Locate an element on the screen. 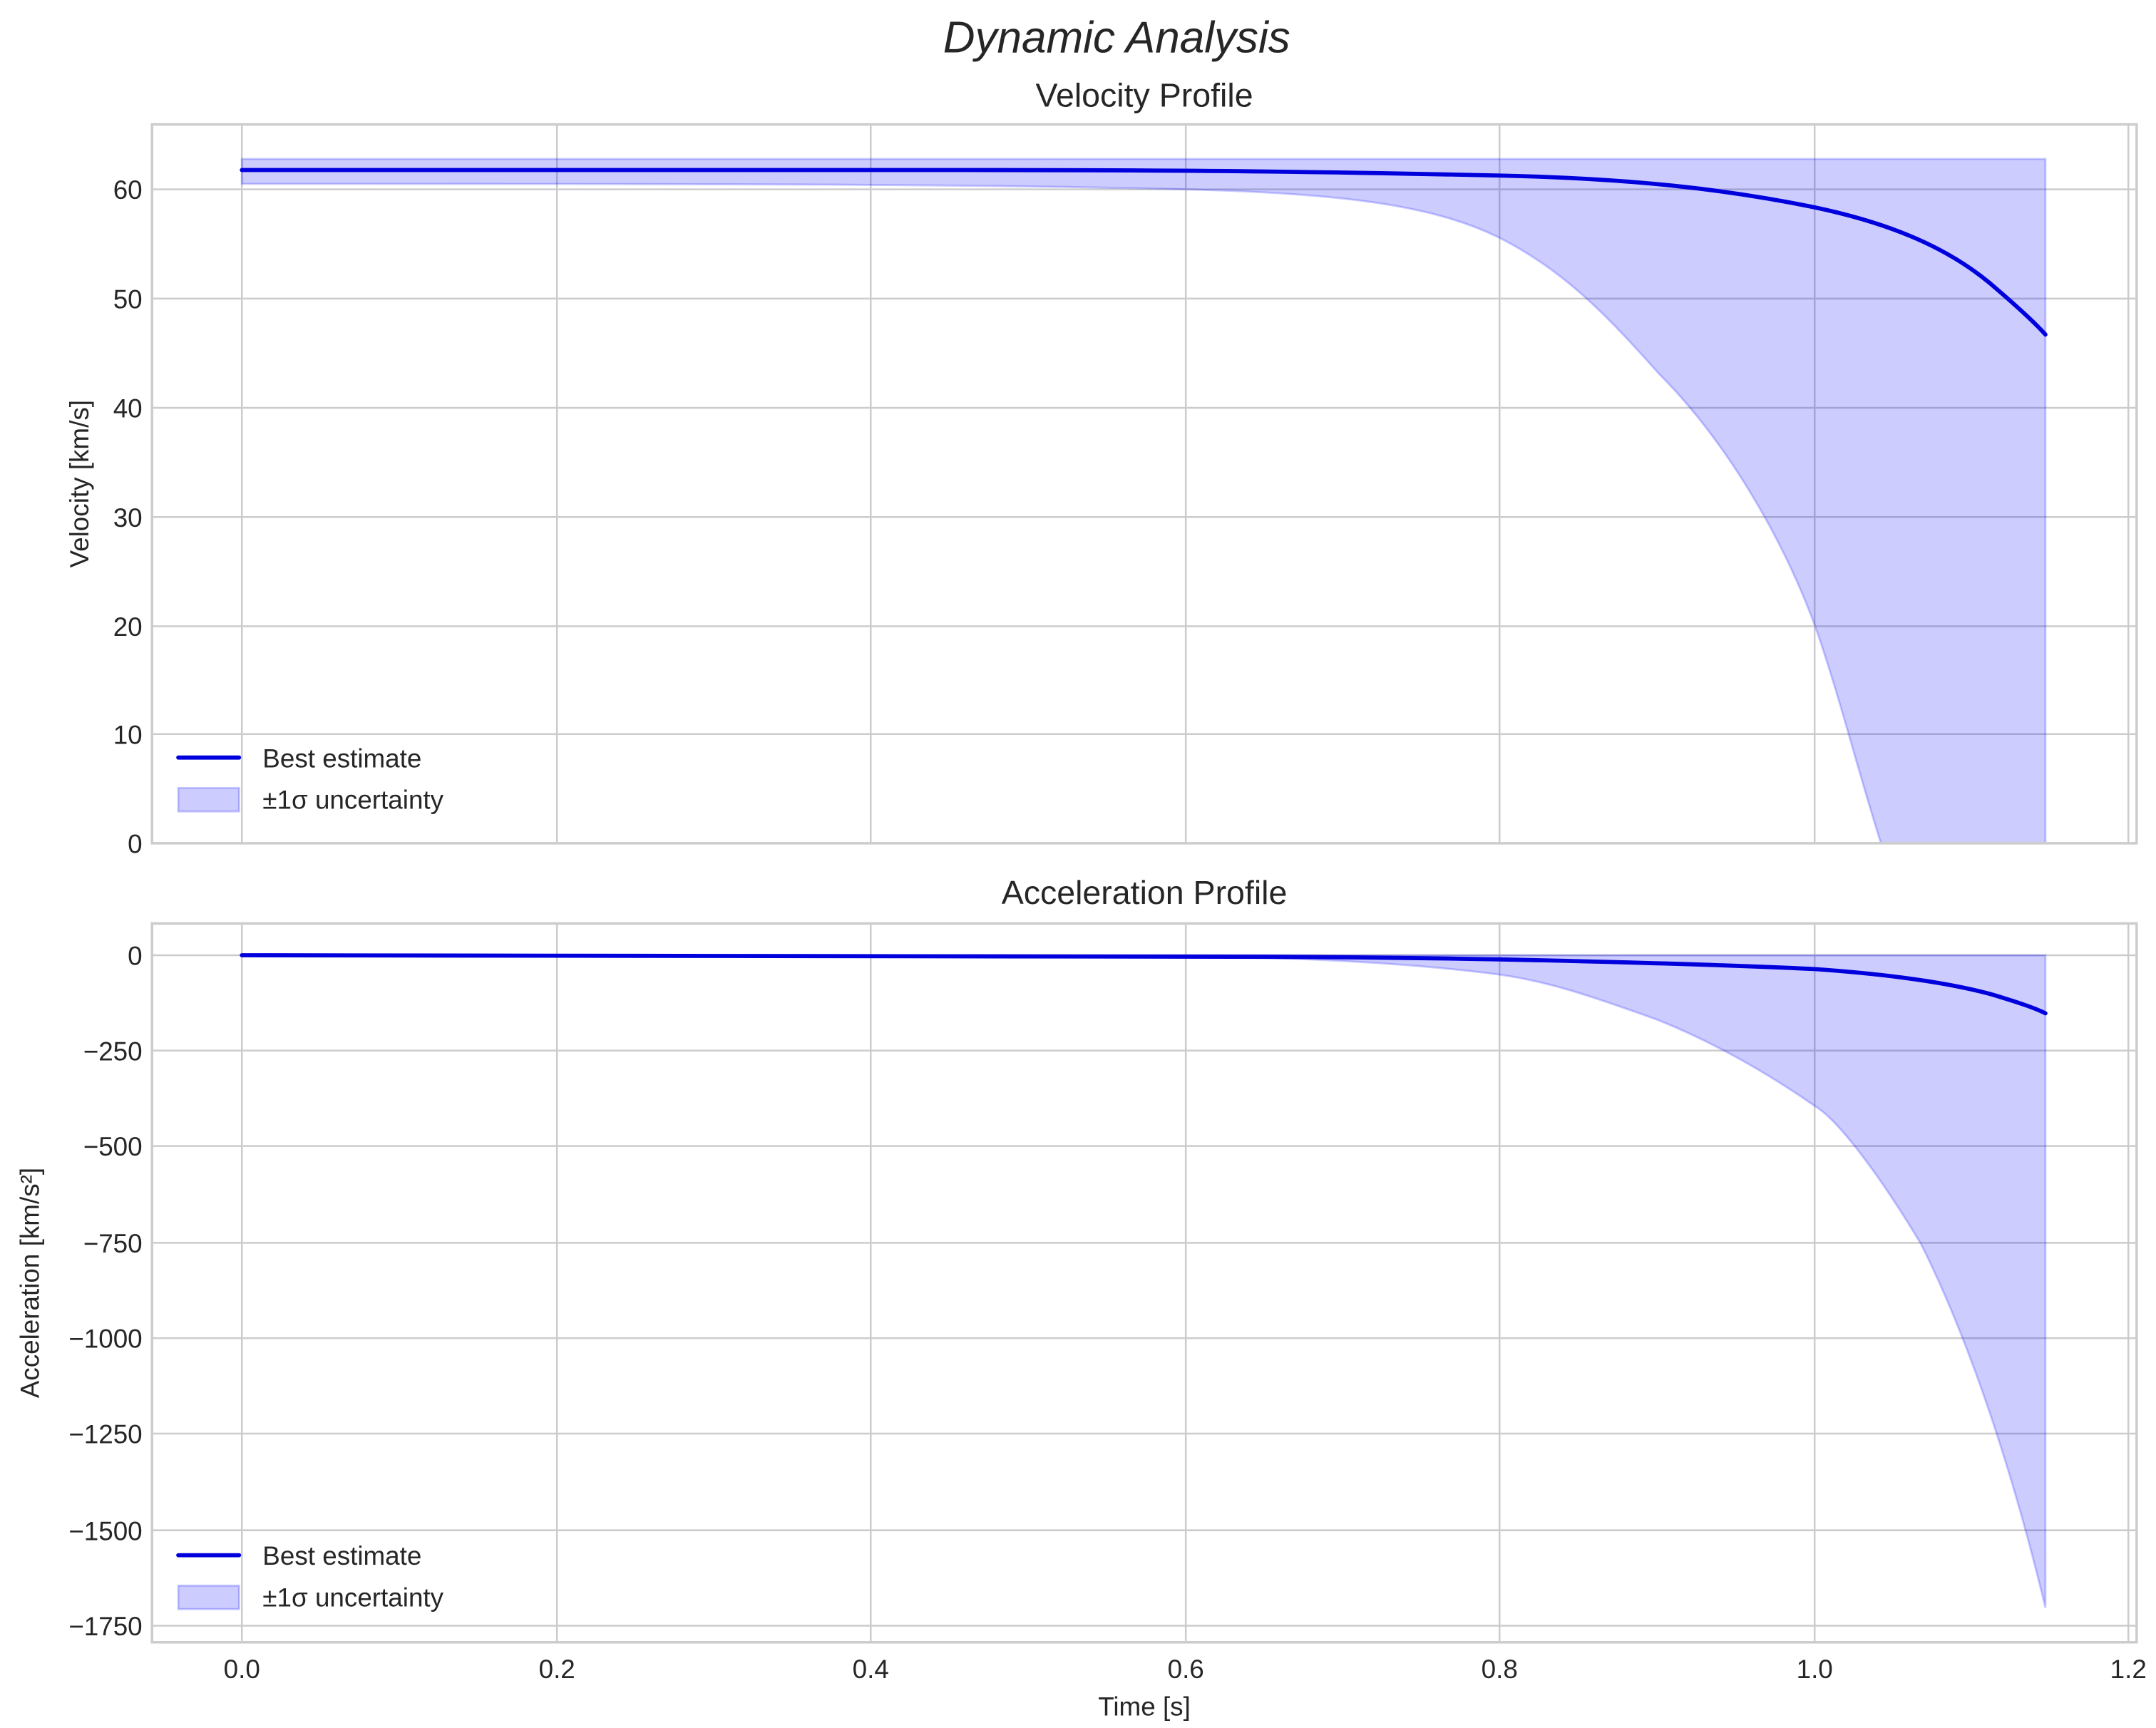  acceleration-best-estimate-line is located at coordinates (1144, 984).